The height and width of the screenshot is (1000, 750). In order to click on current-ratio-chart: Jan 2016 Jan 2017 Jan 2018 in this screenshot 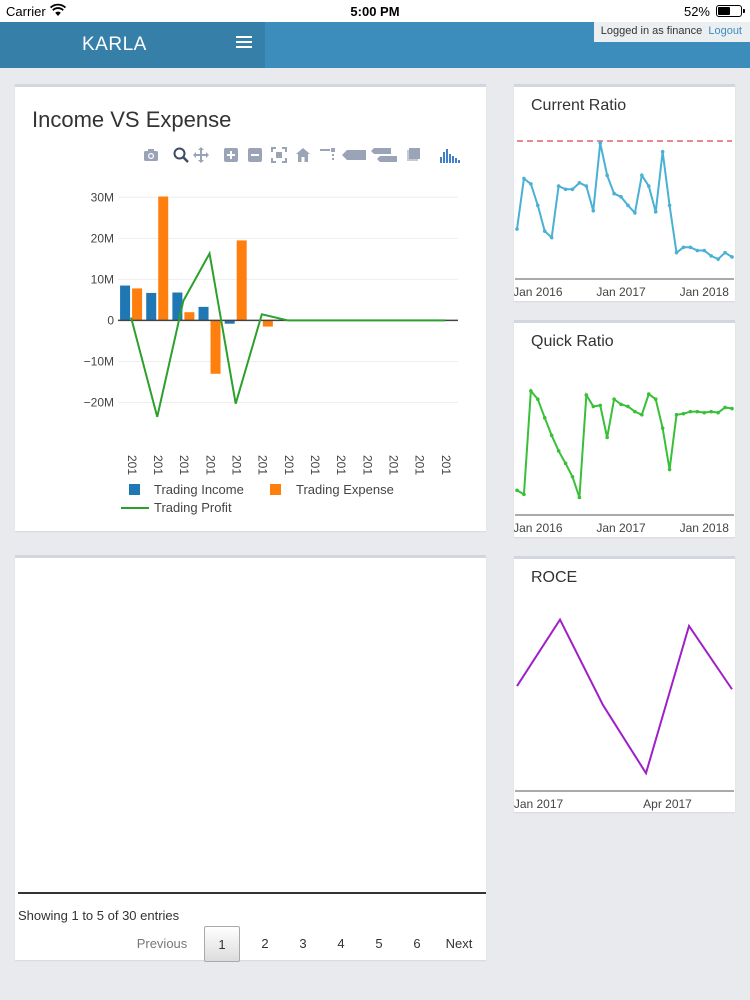, I will do `click(624, 219)`.